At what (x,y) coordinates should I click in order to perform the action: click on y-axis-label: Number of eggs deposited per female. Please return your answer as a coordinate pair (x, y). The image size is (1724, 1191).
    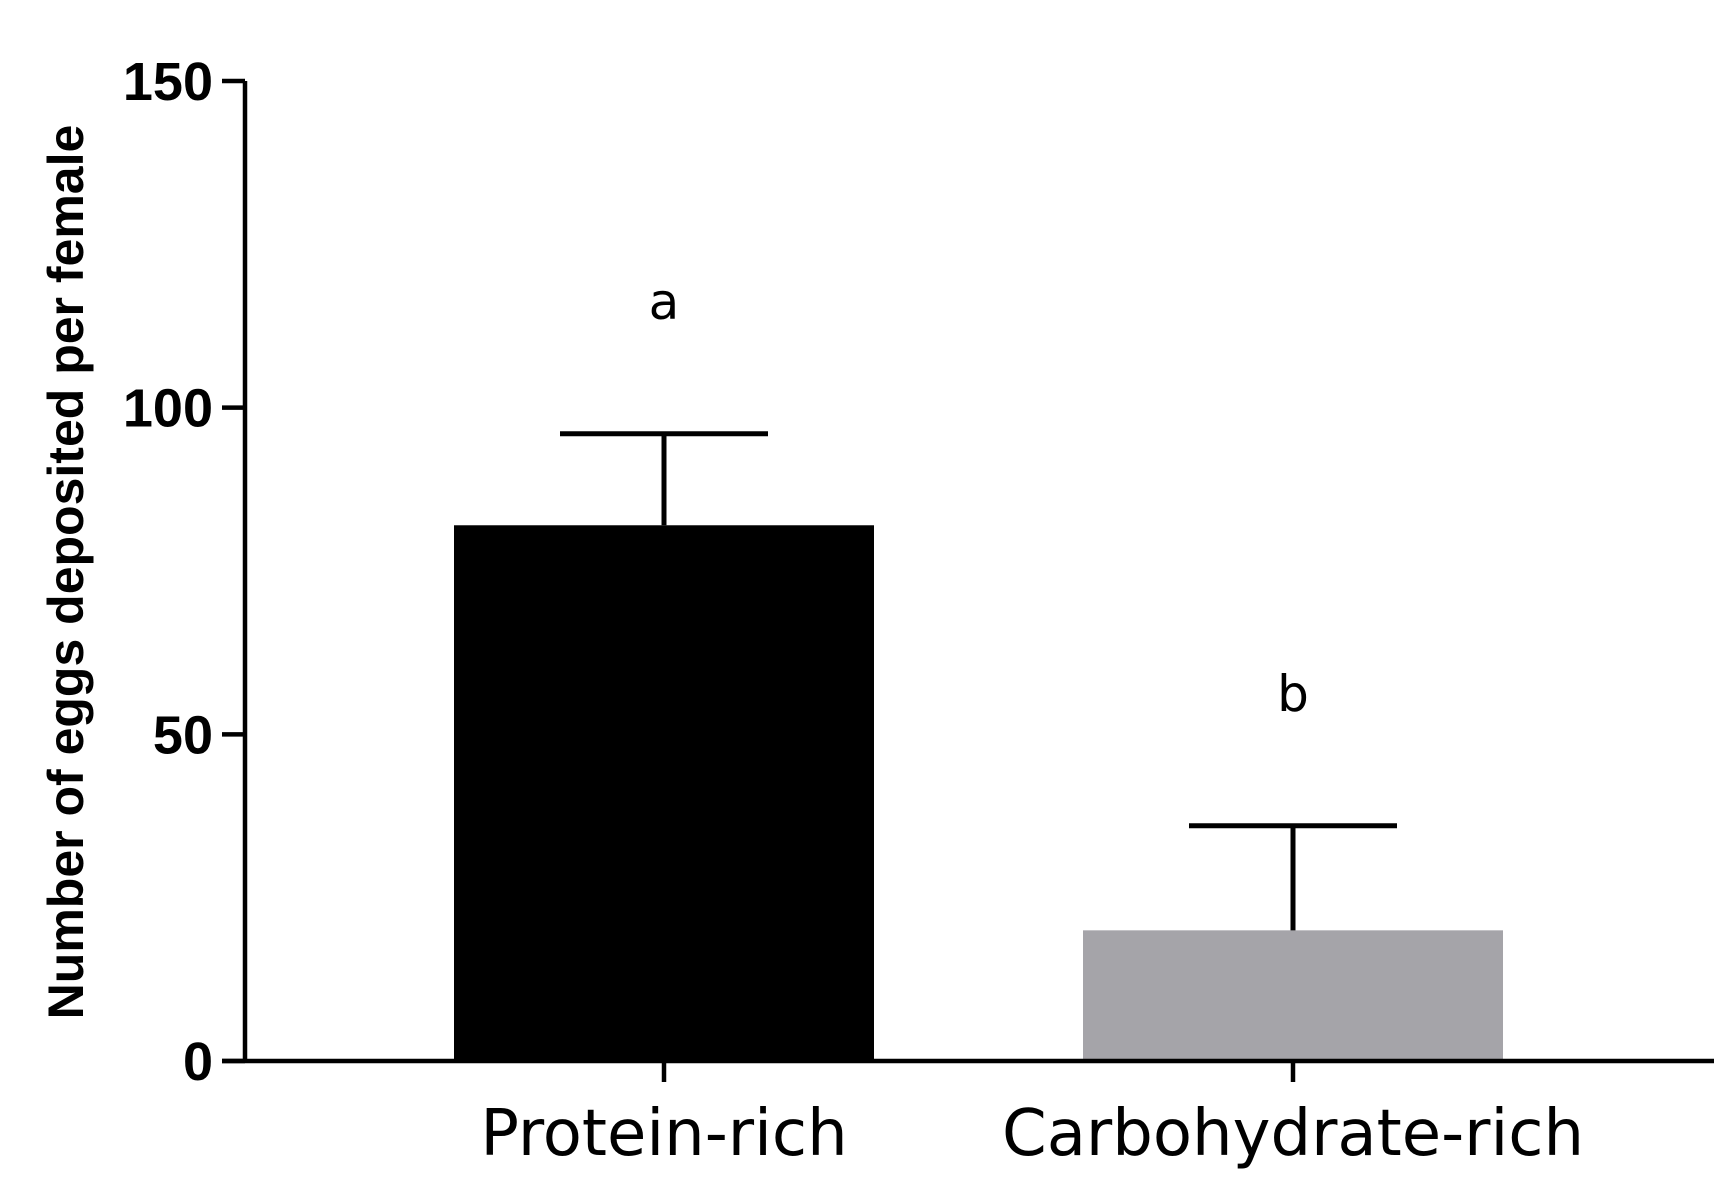
    Looking at the image, I should click on (66, 572).